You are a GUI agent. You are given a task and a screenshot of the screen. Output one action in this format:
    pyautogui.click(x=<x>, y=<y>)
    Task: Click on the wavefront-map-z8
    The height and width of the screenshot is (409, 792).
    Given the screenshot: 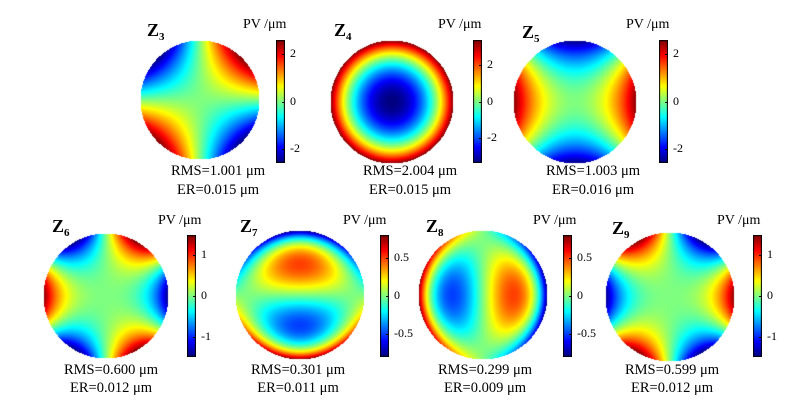 What is the action you would take?
    pyautogui.click(x=483, y=295)
    